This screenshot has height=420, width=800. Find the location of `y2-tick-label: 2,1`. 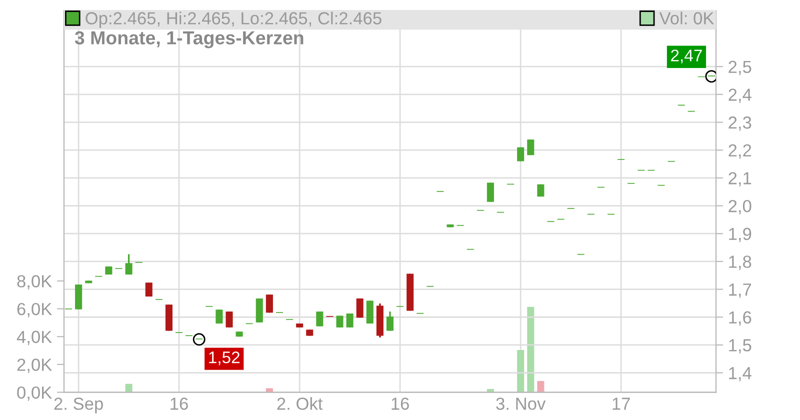

y2-tick-label: 2,1 is located at coordinates (740, 179).